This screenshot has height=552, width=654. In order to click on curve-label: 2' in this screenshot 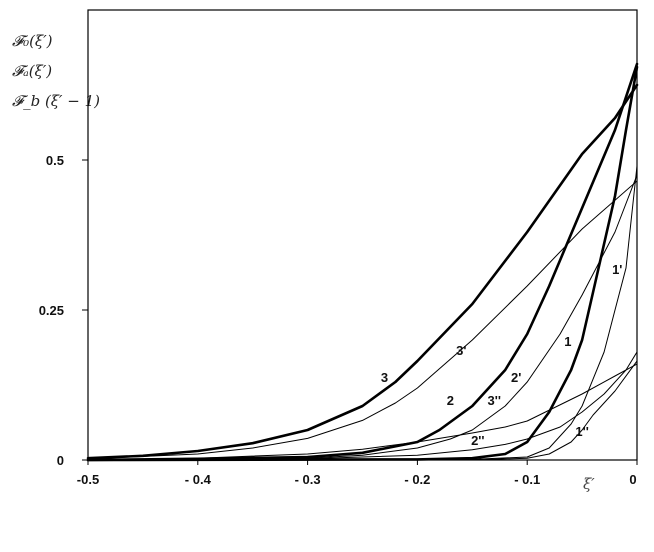, I will do `click(516, 377)`.